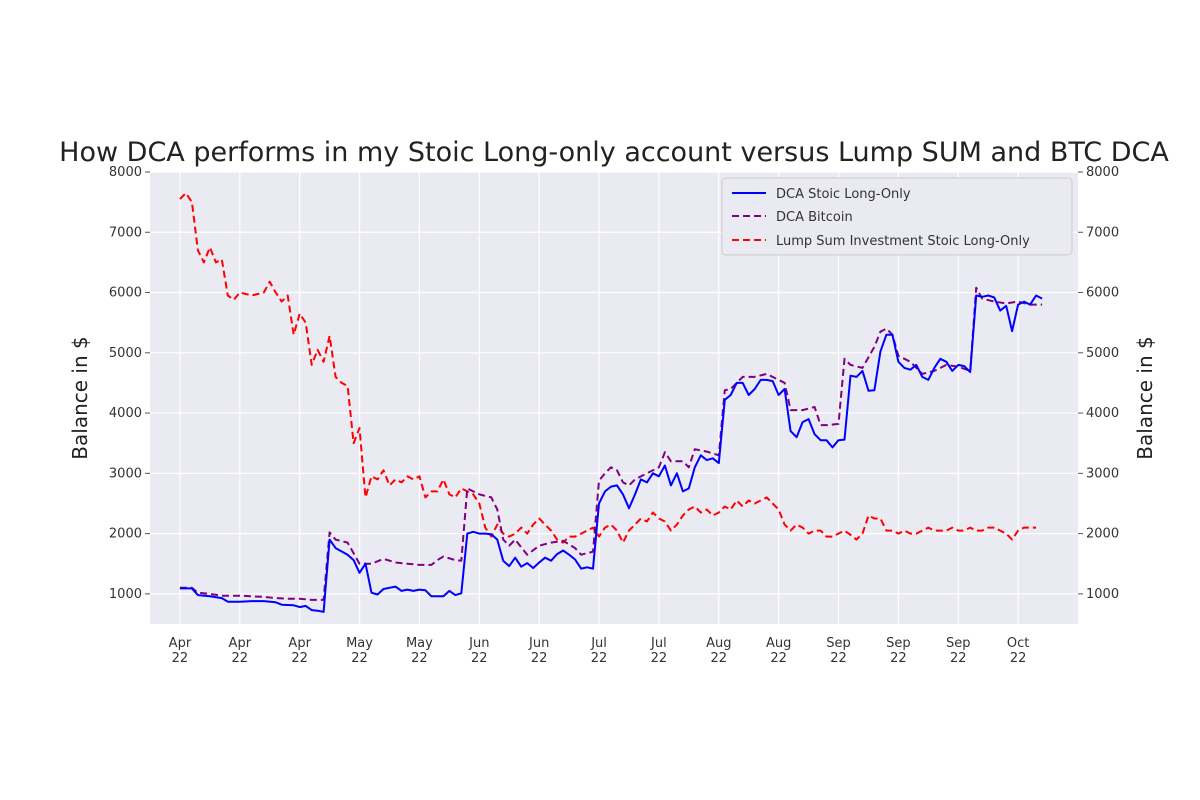 This screenshot has height=800, width=1200. What do you see at coordinates (903, 241) in the screenshot?
I see `legend-label: Lump Sum Investment Stoic Long-Only` at bounding box center [903, 241].